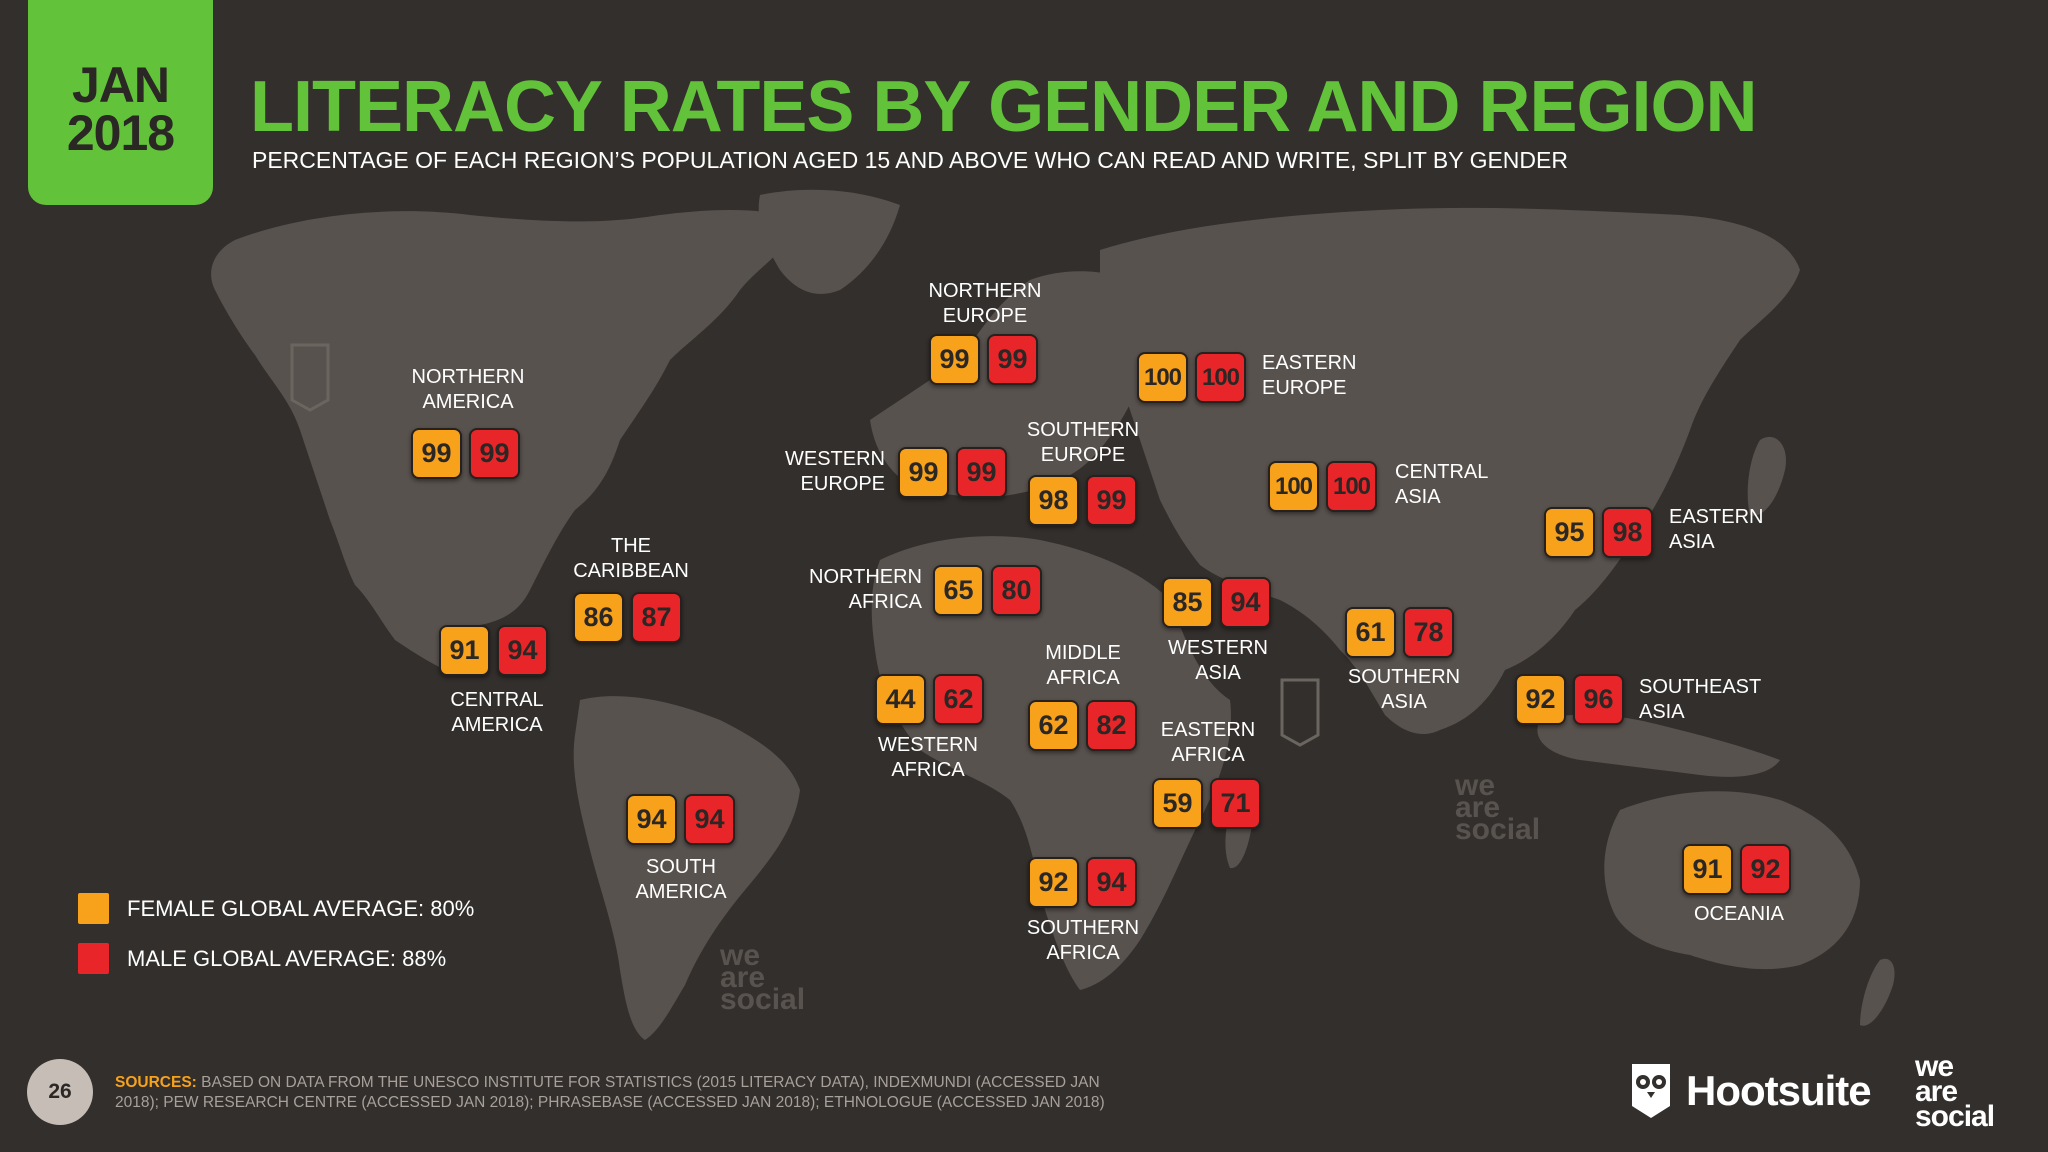  I want to click on male-swatch, so click(93, 958).